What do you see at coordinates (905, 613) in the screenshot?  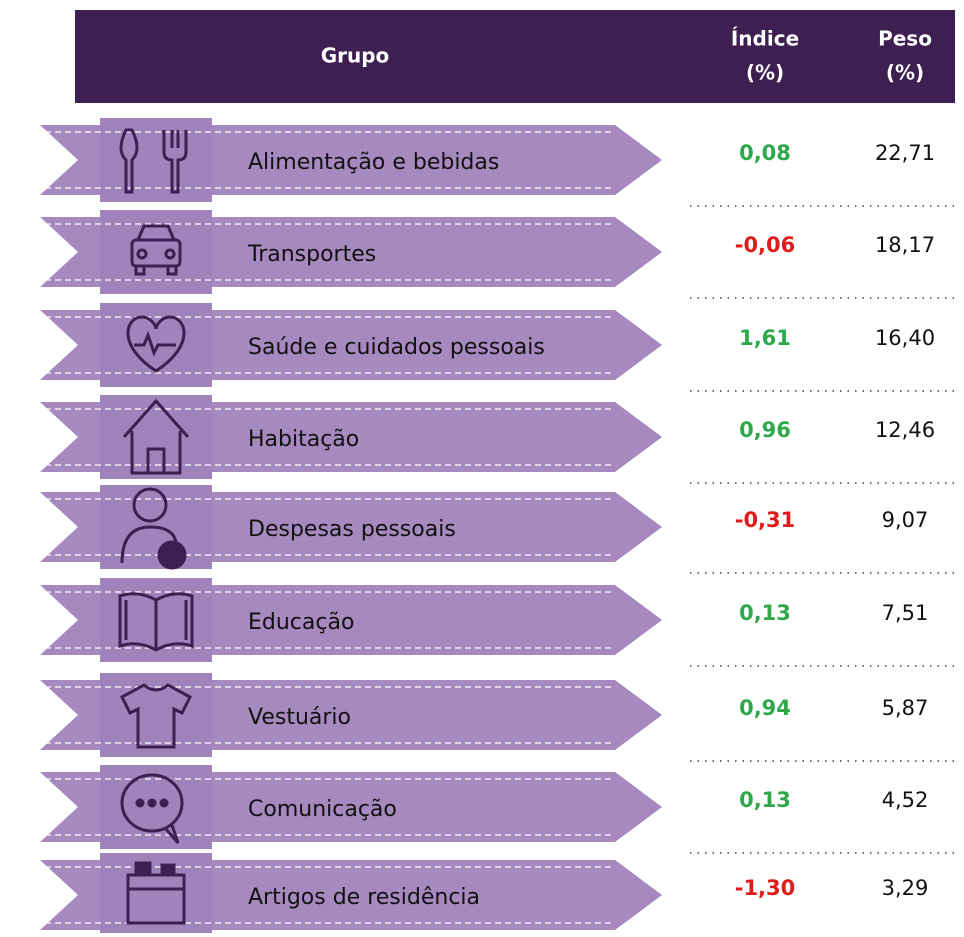 I see `weight-value: 7,51` at bounding box center [905, 613].